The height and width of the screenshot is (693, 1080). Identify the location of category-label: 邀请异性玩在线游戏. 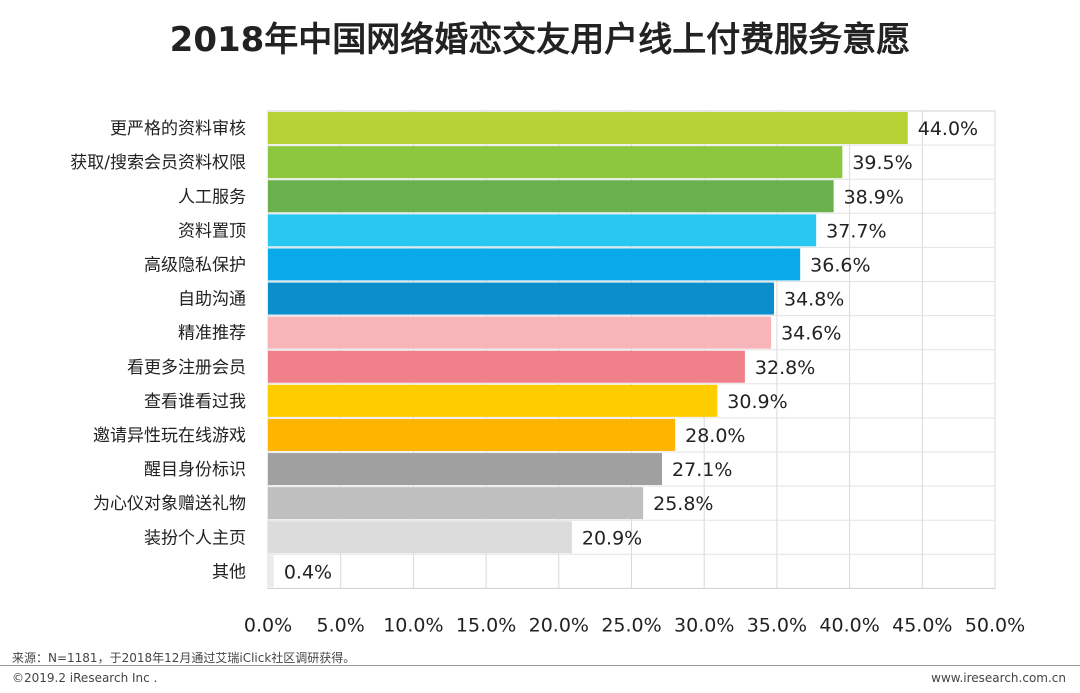
(169, 436).